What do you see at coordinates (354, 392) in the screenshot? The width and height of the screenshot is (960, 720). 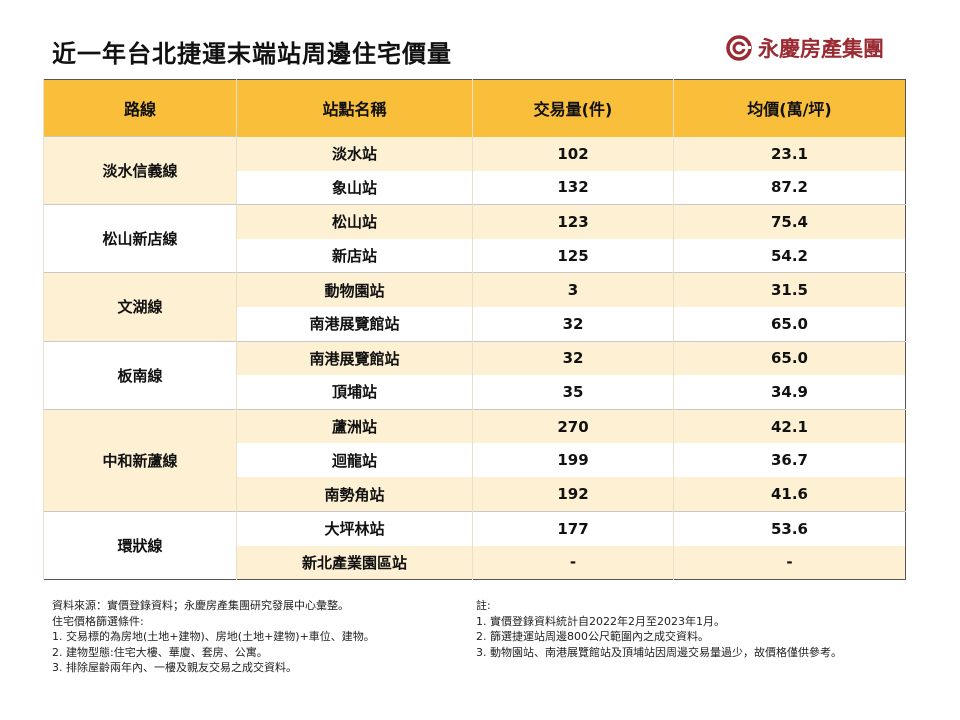 I see `station-cell: 頂埔站` at bounding box center [354, 392].